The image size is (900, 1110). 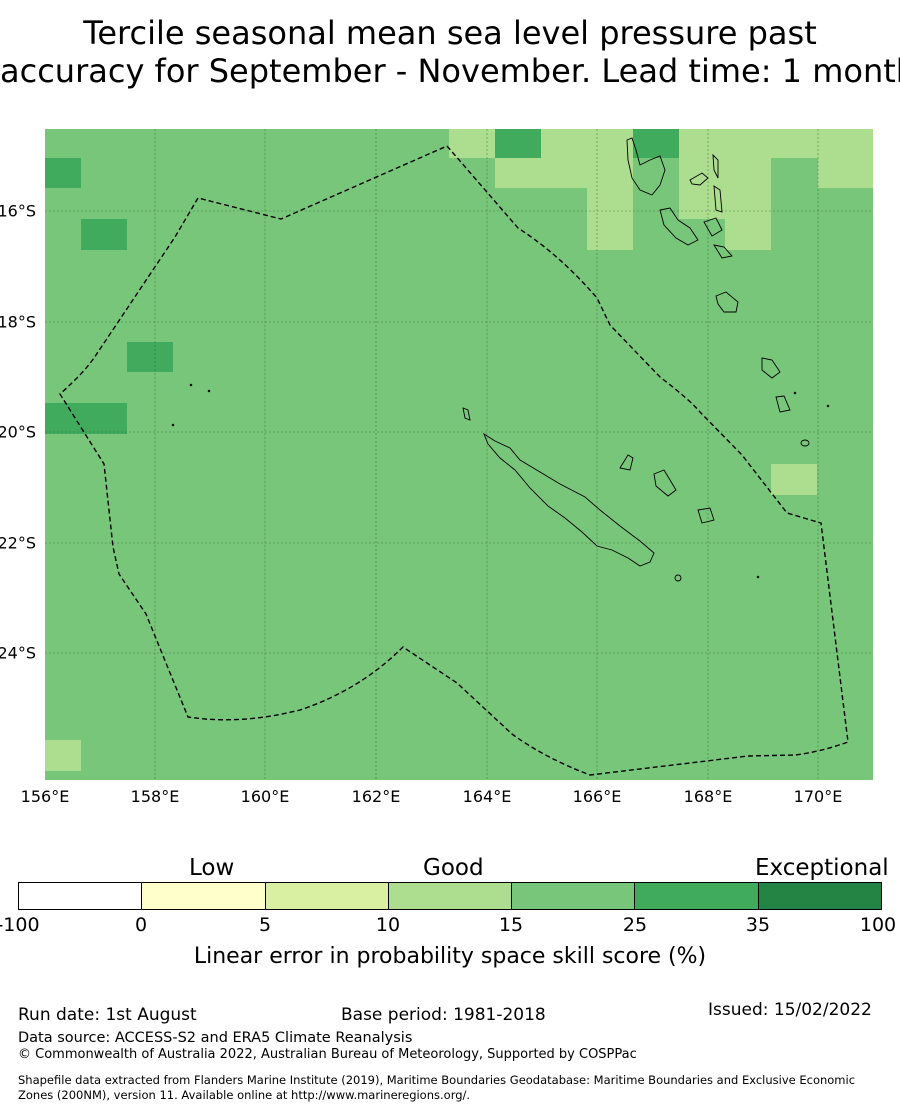 I want to click on lon-tick-label: 164°E, so click(x=487, y=796).